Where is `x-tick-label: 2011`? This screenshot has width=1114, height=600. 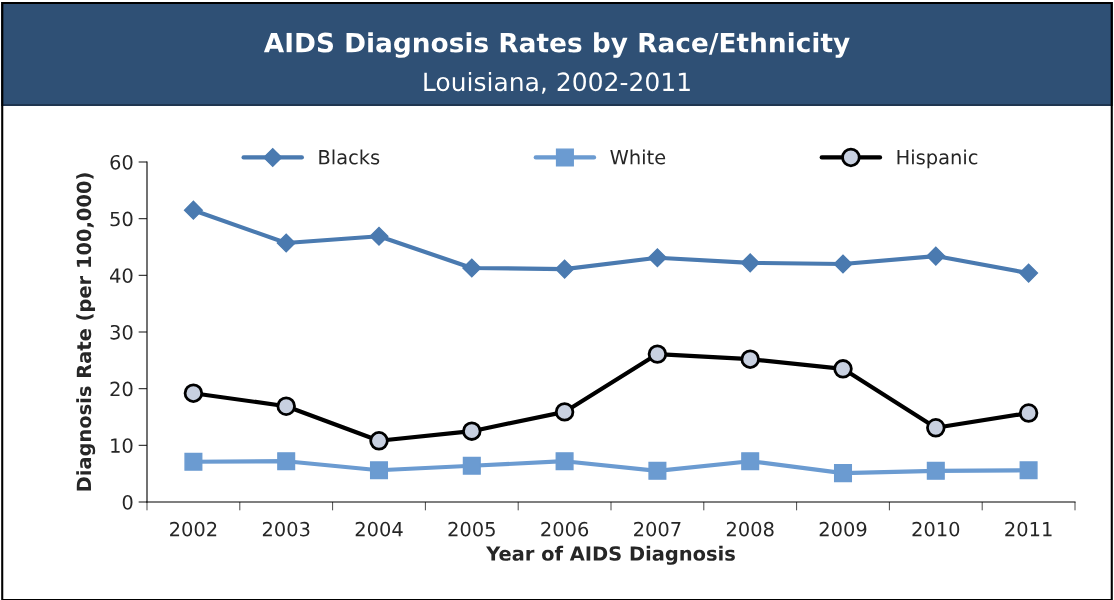
x-tick-label: 2011 is located at coordinates (1028, 529).